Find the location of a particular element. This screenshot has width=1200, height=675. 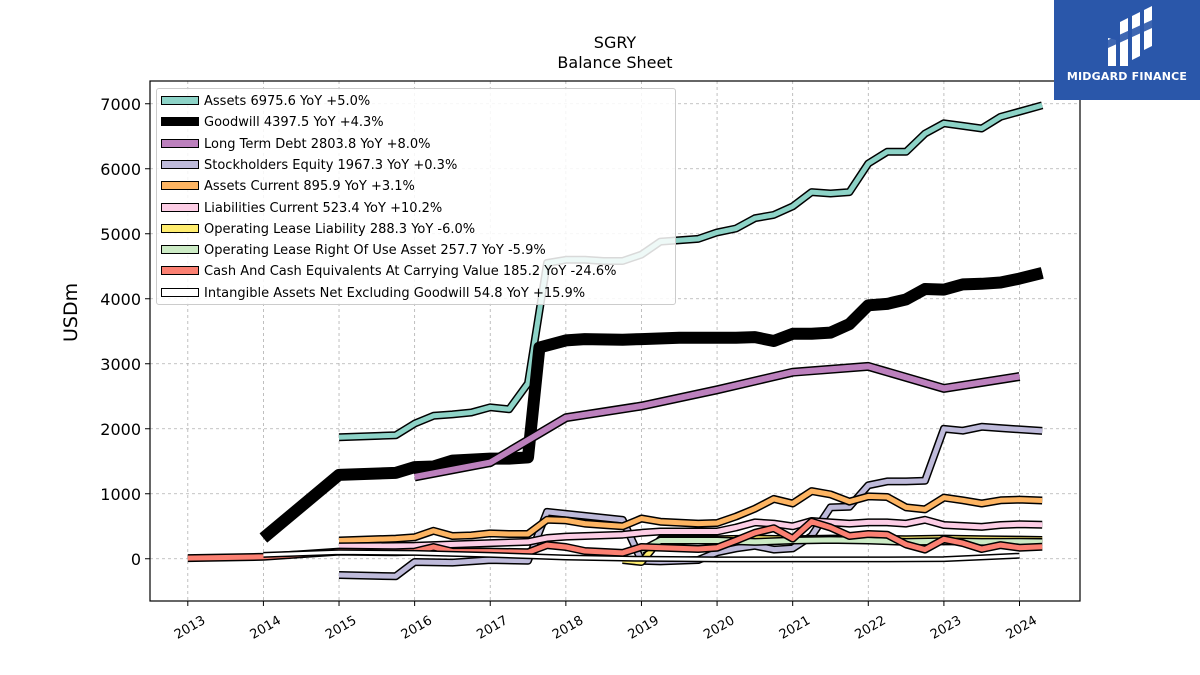

y-tick-label: 5000 is located at coordinates (120, 234).